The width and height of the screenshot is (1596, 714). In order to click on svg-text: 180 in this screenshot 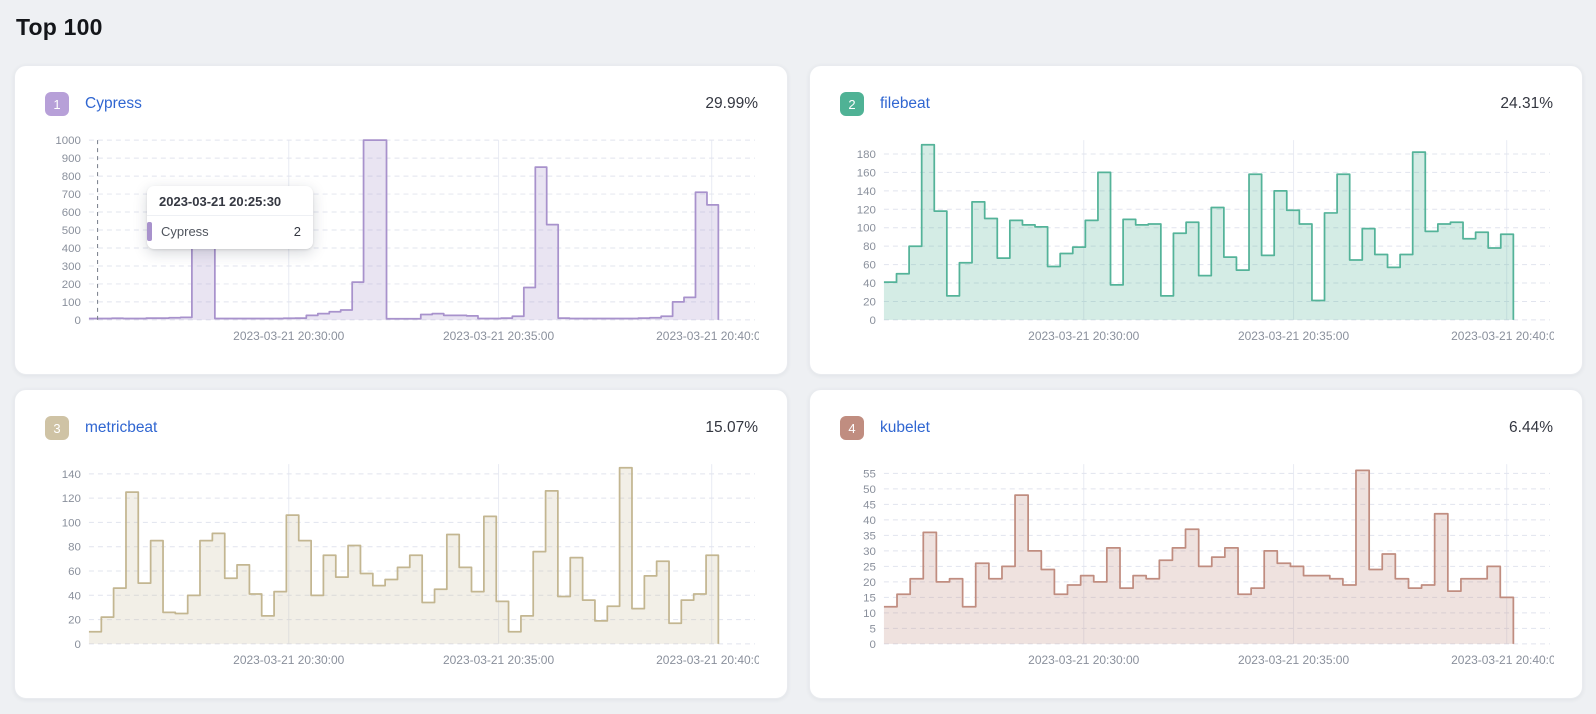, I will do `click(866, 155)`.